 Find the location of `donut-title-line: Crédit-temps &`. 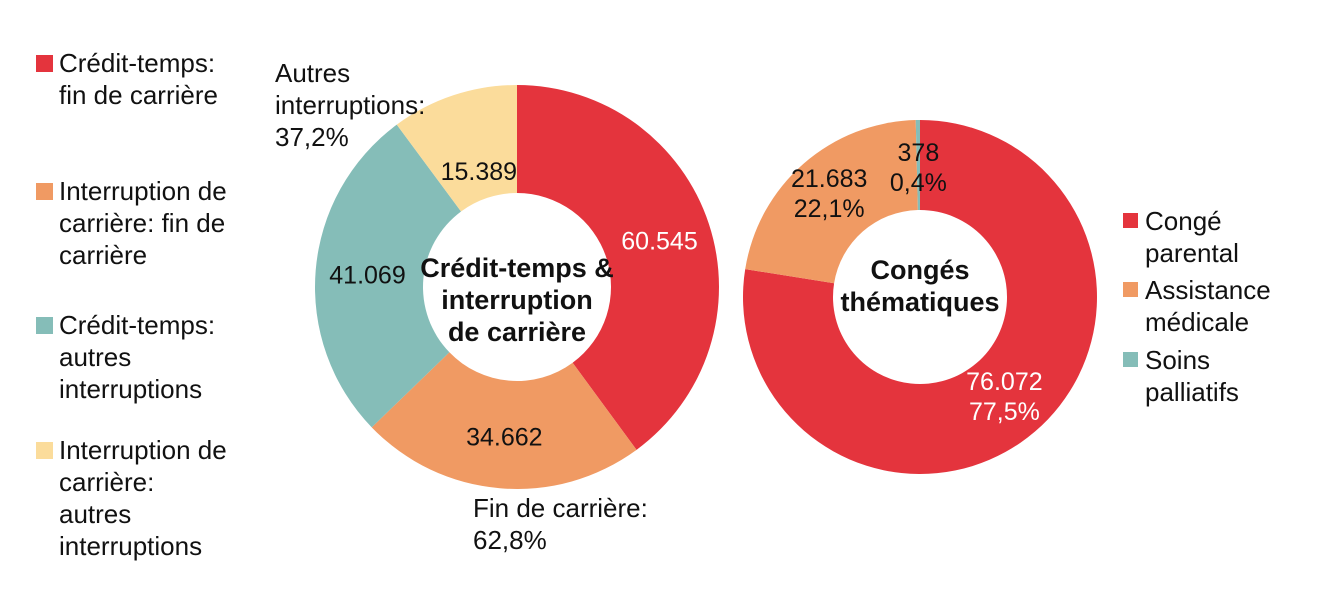

donut-title-line: Crédit-temps & is located at coordinates (517, 268).